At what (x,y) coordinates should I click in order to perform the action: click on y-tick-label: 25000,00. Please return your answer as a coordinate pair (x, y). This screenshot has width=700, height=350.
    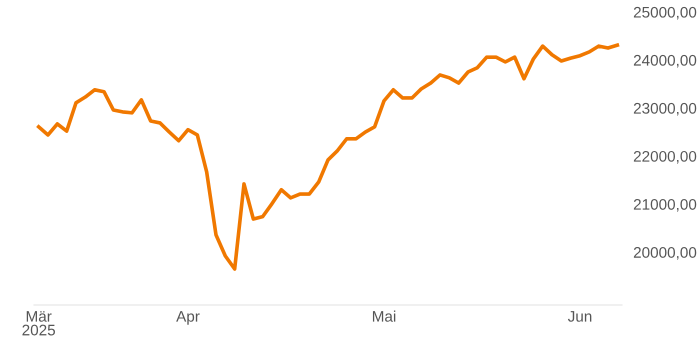
    Looking at the image, I should click on (665, 13).